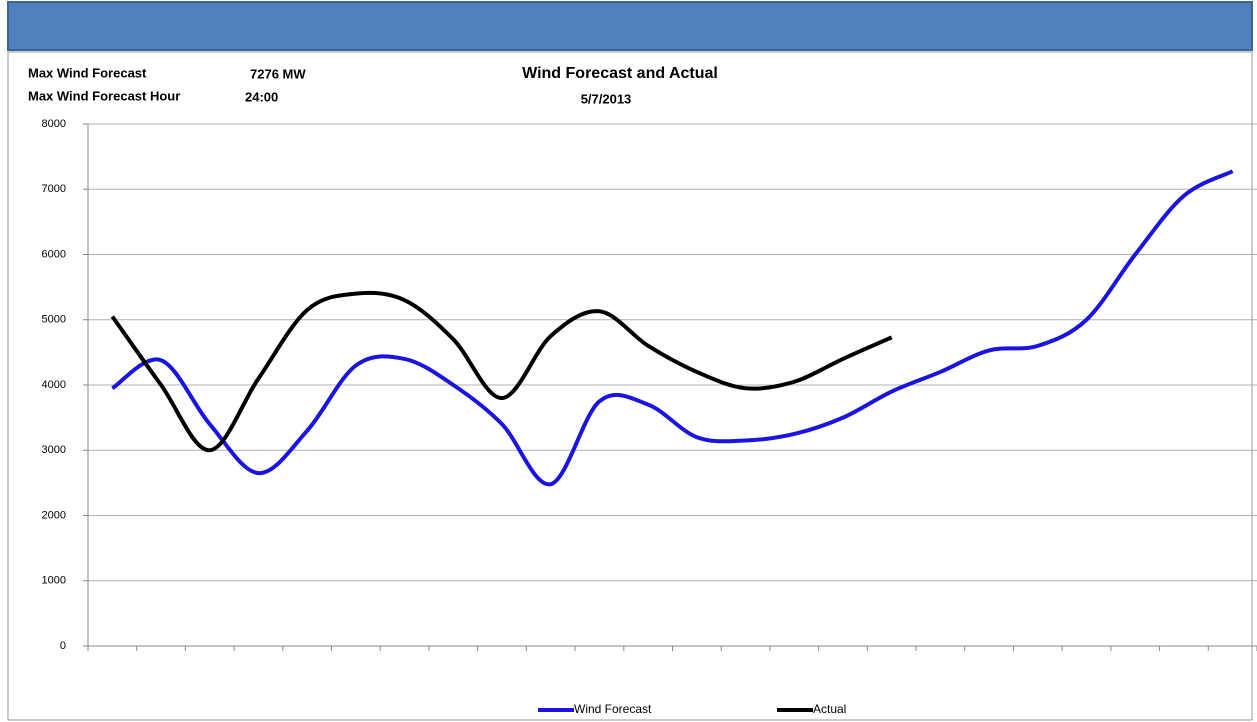  What do you see at coordinates (54, 320) in the screenshot?
I see `y-tick-label: 5000` at bounding box center [54, 320].